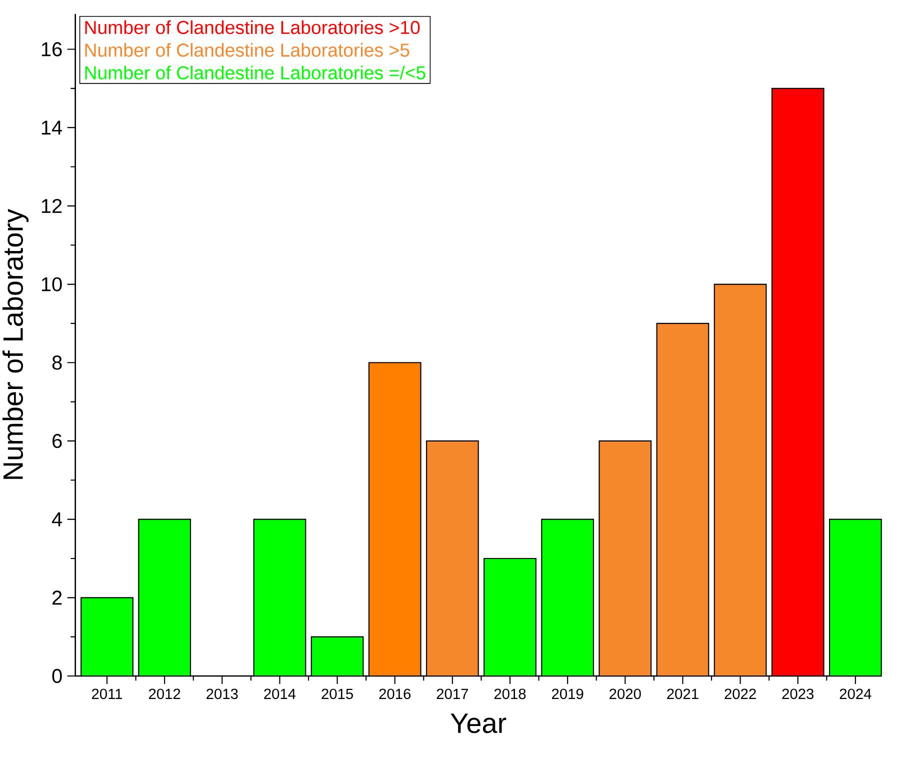 The width and height of the screenshot is (913, 760). Describe the element at coordinates (57, 519) in the screenshot. I see `y-tick-label: 4` at that location.